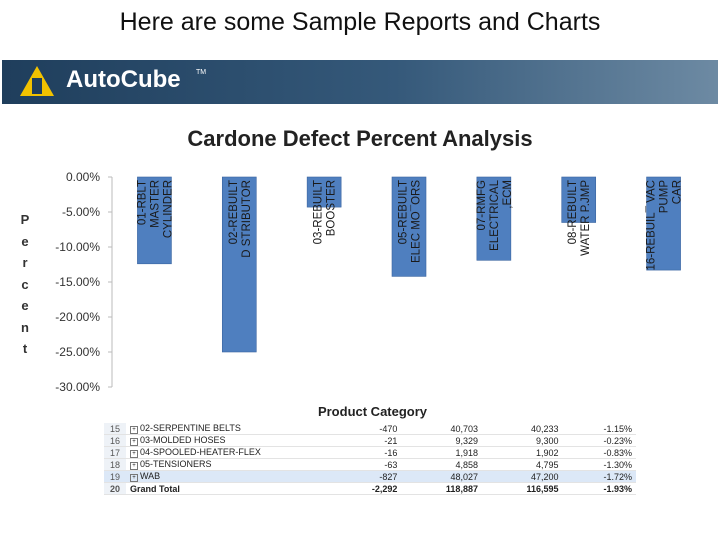 The width and height of the screenshot is (720, 540). I want to click on row-label: +02-SERPENTINE BELTS, so click(230, 429).